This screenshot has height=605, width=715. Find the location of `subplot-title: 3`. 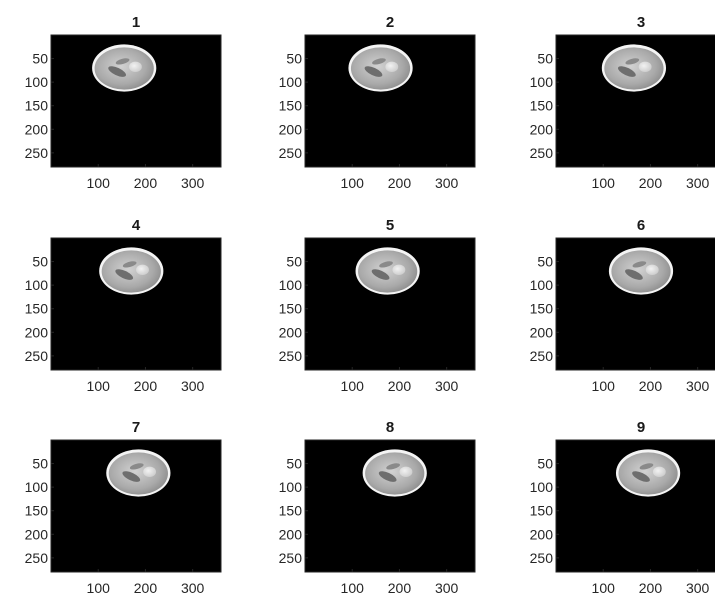

subplot-title: 3 is located at coordinates (641, 22).